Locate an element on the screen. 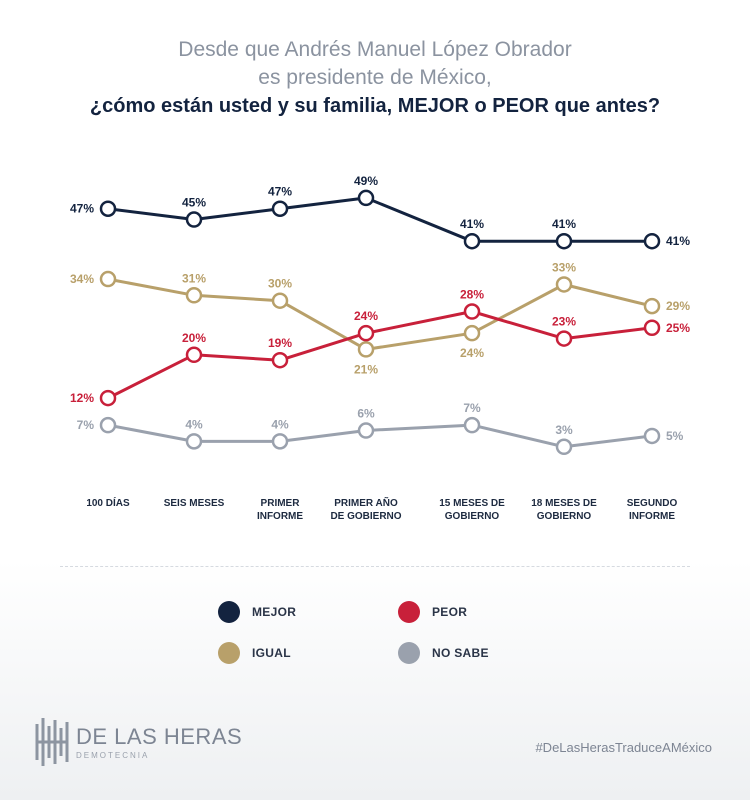 This screenshot has width=750, height=800. data-label-peor: 12% is located at coordinates (82, 398).